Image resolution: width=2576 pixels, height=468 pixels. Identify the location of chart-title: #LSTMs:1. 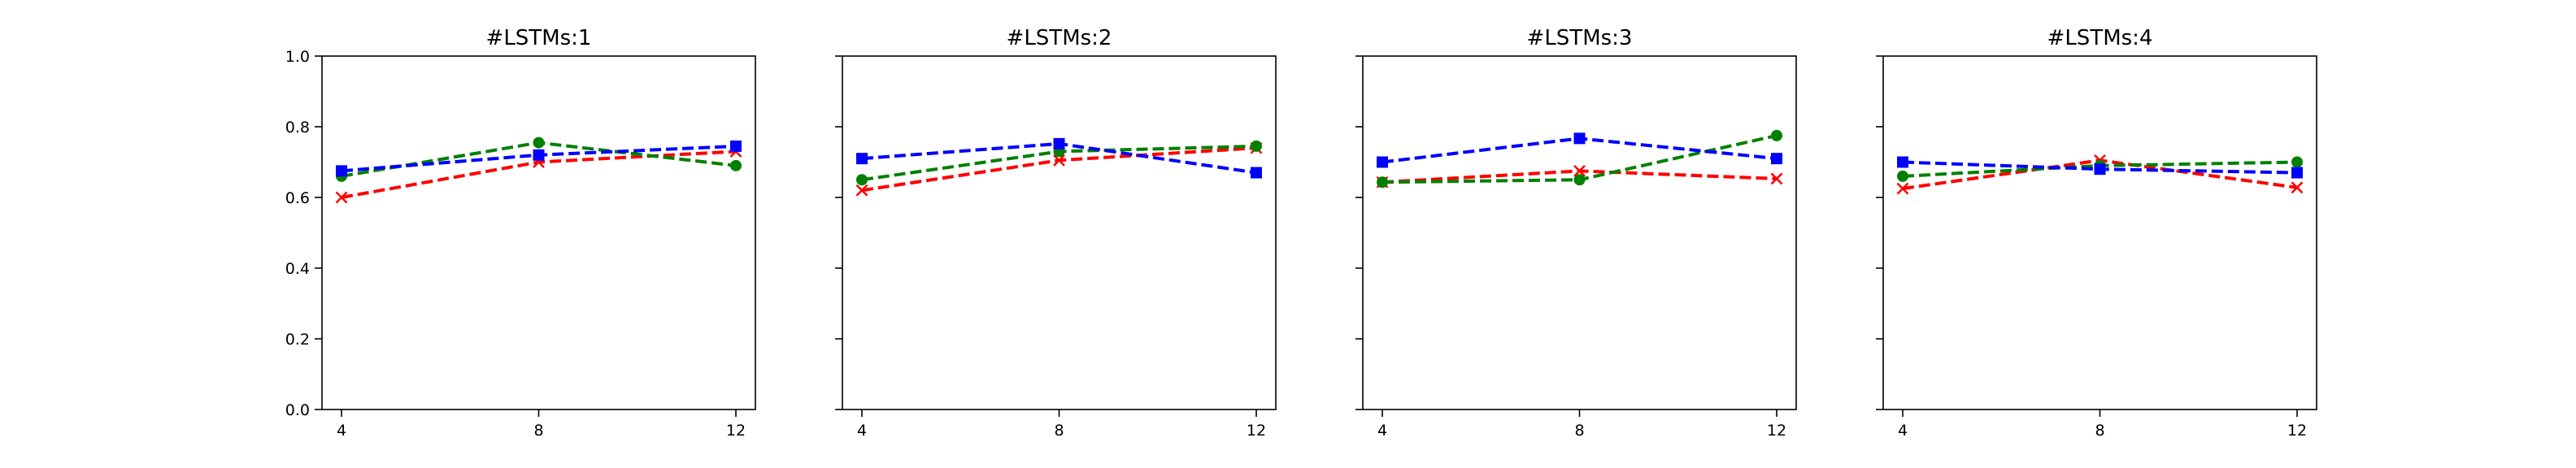
(539, 38).